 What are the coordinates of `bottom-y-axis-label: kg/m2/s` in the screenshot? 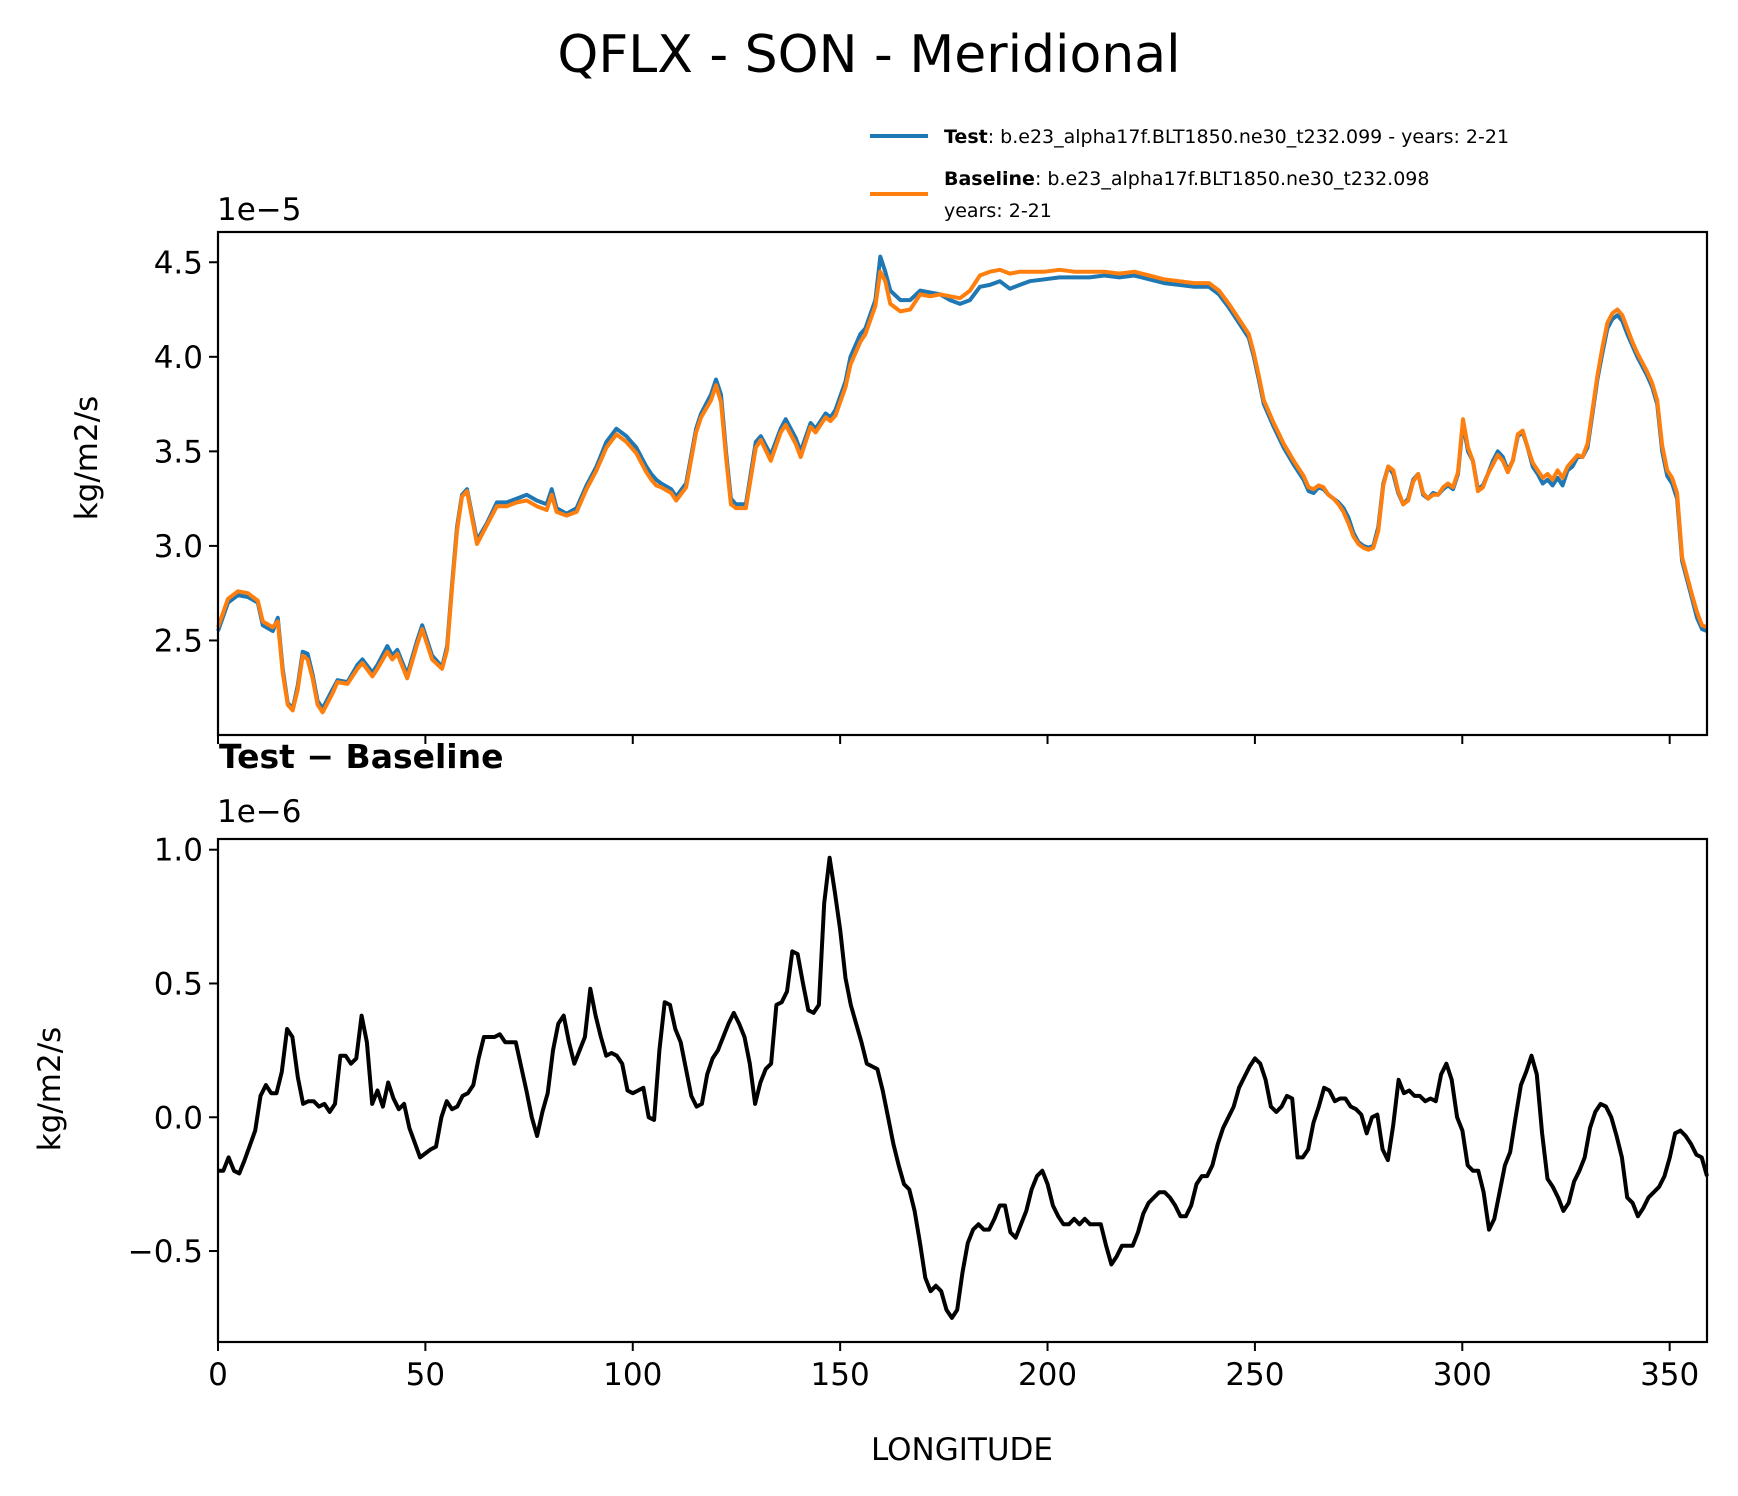 It's located at (50, 1089).